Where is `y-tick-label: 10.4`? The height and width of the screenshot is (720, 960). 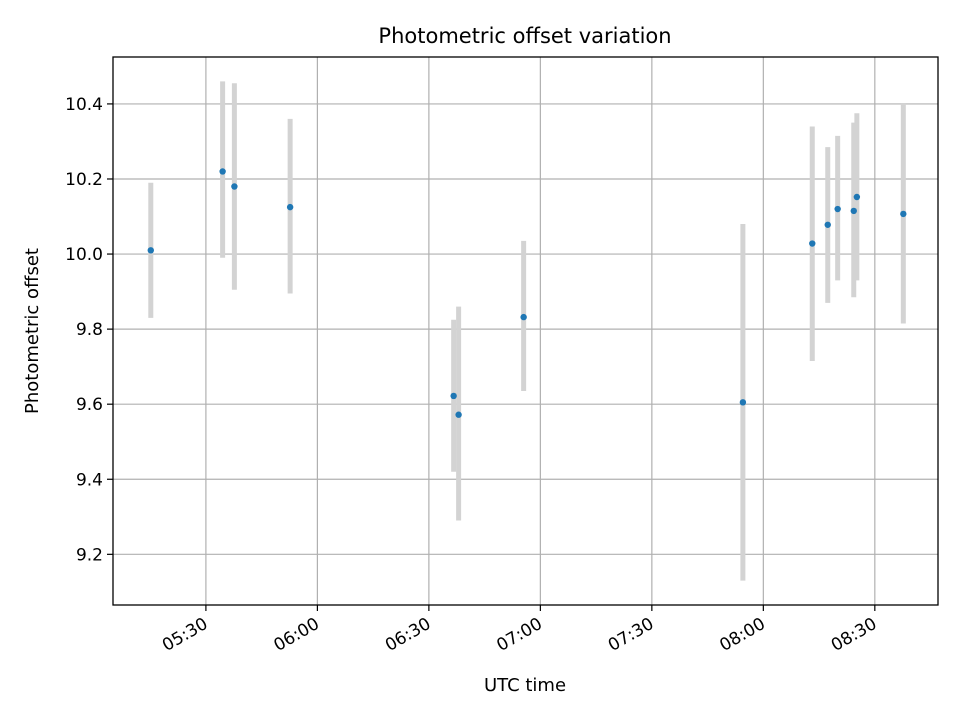 y-tick-label: 10.4 is located at coordinates (84, 105).